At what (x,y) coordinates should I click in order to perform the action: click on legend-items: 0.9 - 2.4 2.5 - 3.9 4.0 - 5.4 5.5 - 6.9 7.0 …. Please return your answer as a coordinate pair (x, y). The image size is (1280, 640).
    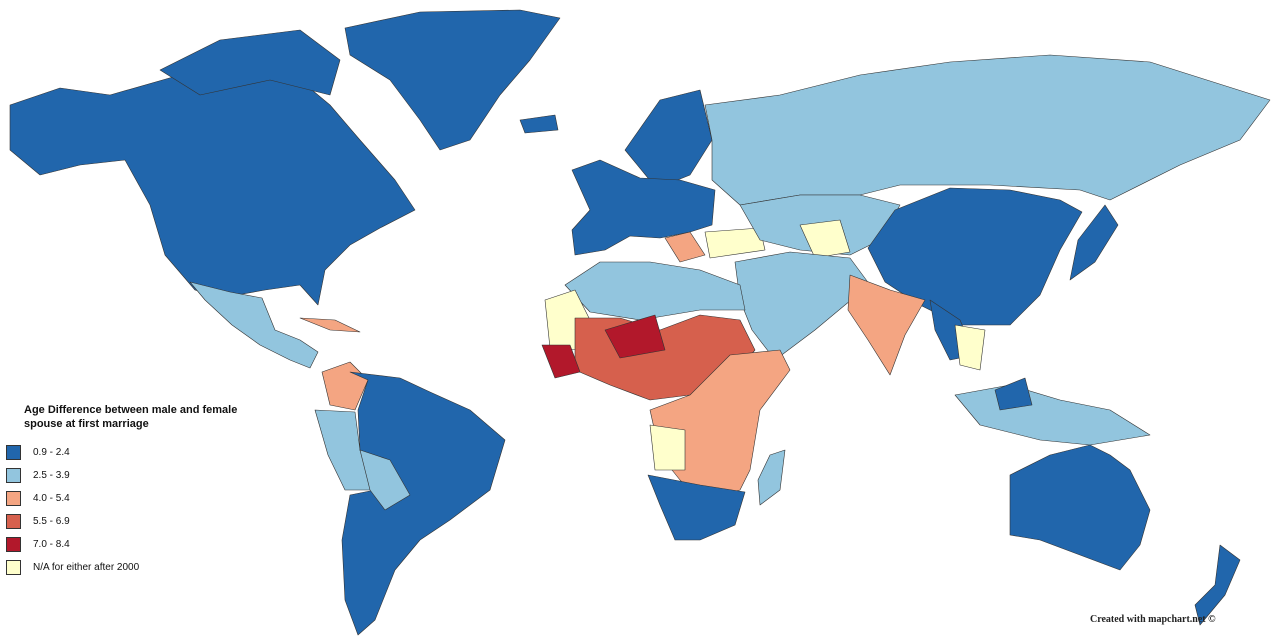
    Looking at the image, I should click on (136, 510).